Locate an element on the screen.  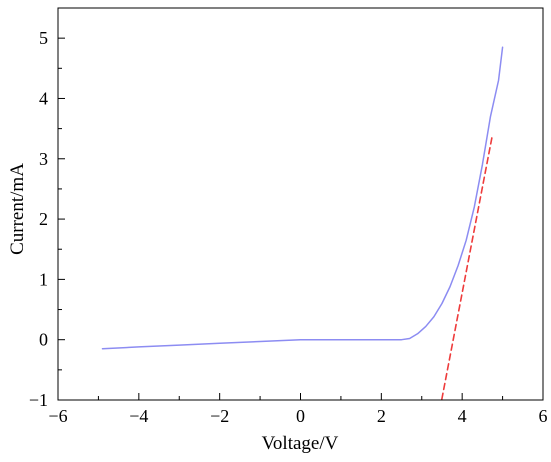
y-tick-label: 2 is located at coordinates (43, 219).